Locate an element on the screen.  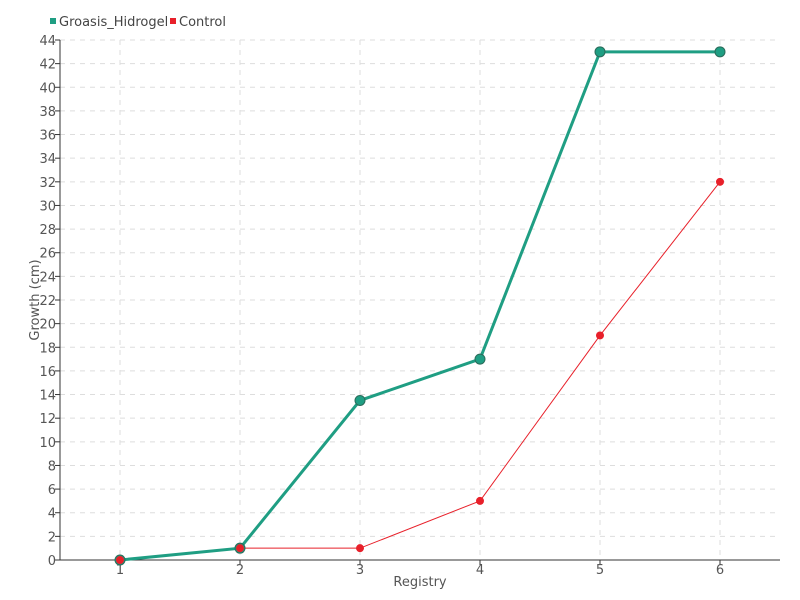
y-tick-label: 6 is located at coordinates (52, 490).